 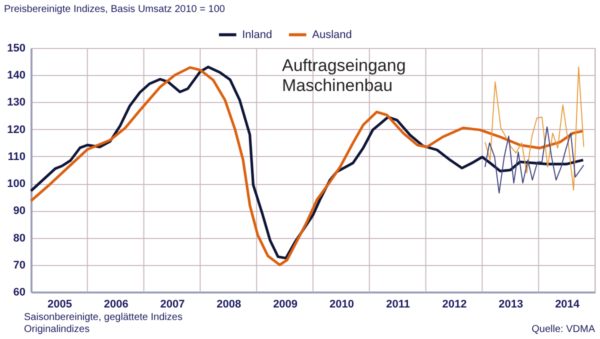 What do you see at coordinates (332, 34) in the screenshot?
I see `legend-label: Ausland` at bounding box center [332, 34].